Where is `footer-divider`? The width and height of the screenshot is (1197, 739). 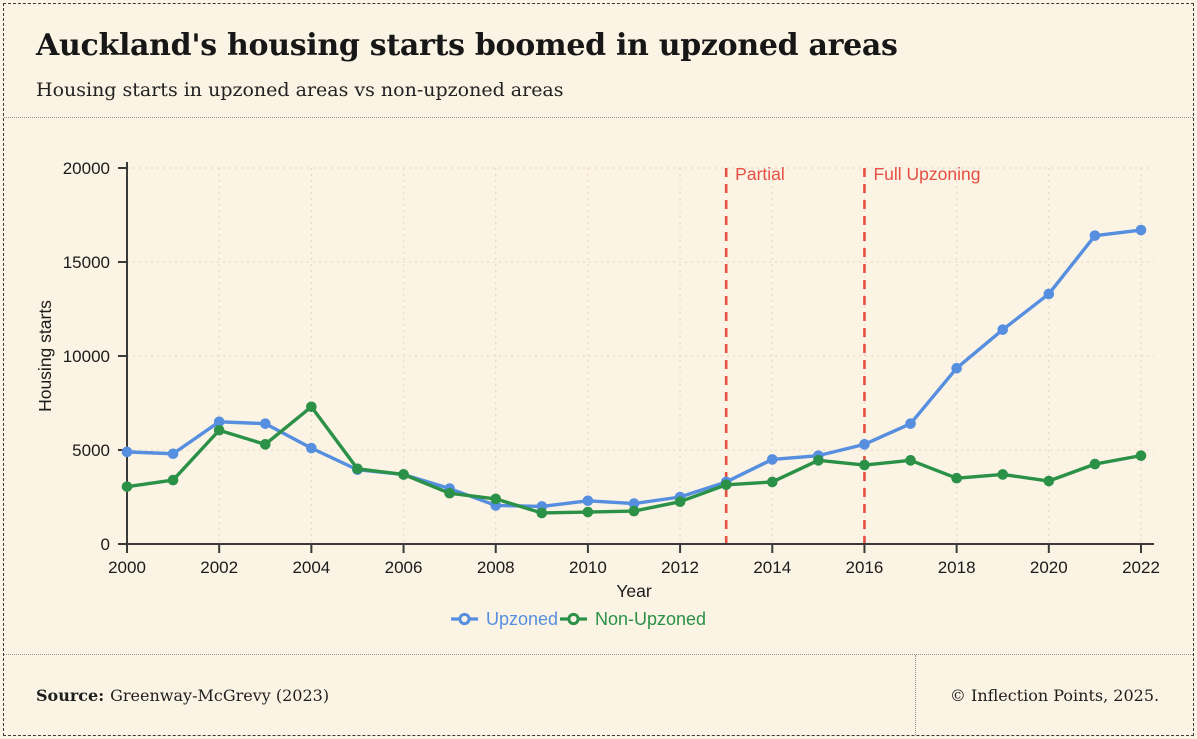 footer-divider is located at coordinates (915, 695).